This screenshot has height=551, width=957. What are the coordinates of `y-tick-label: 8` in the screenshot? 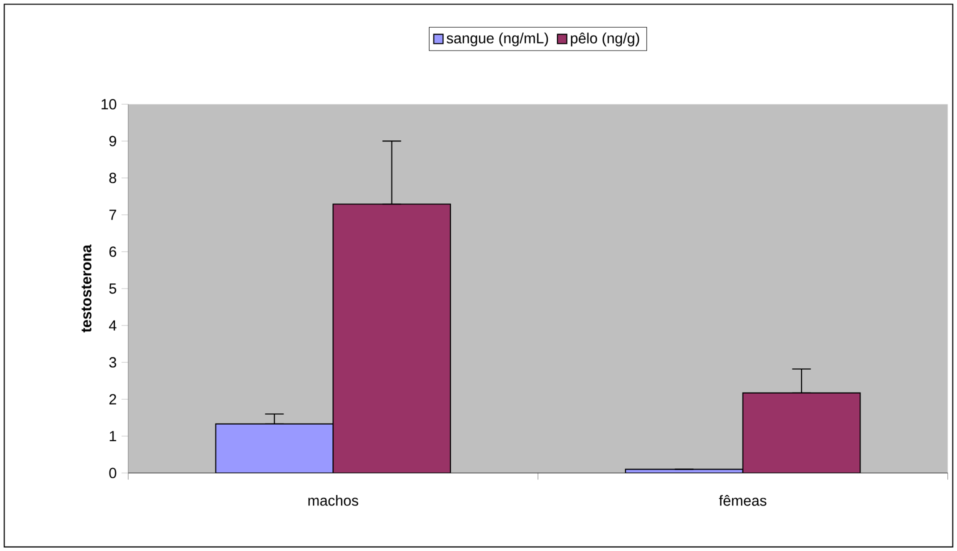 It's located at (112, 178).